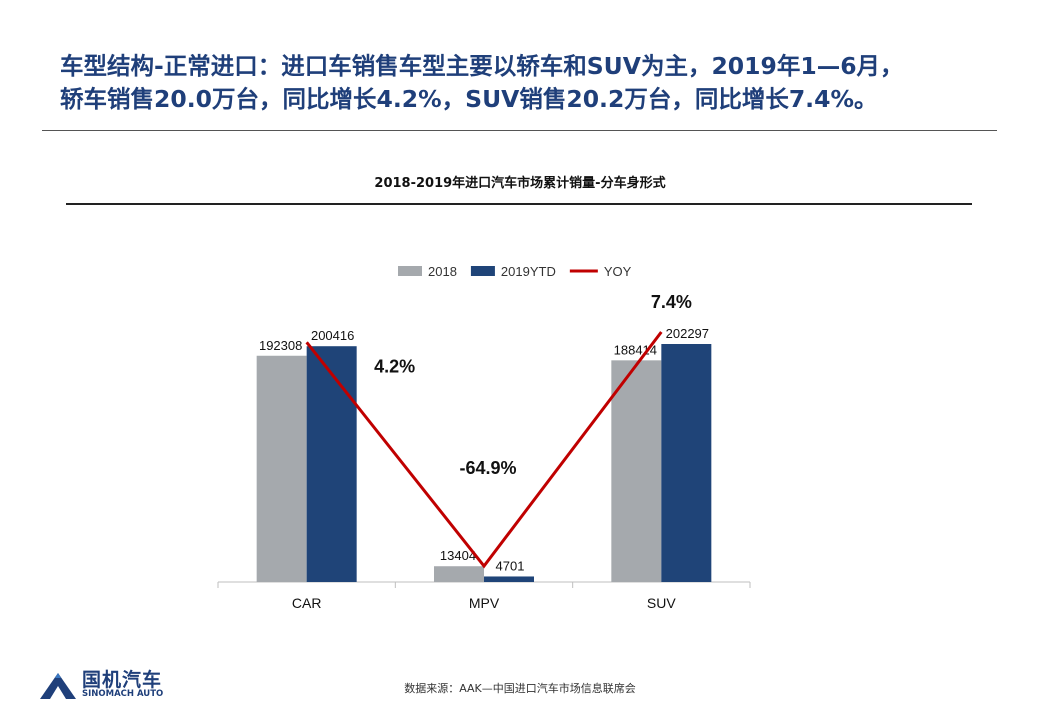 This screenshot has width=1040, height=720. What do you see at coordinates (520, 183) in the screenshot?
I see `chart-title: 2018-2019年进口汽车市场累计销量-分车身形式` at bounding box center [520, 183].